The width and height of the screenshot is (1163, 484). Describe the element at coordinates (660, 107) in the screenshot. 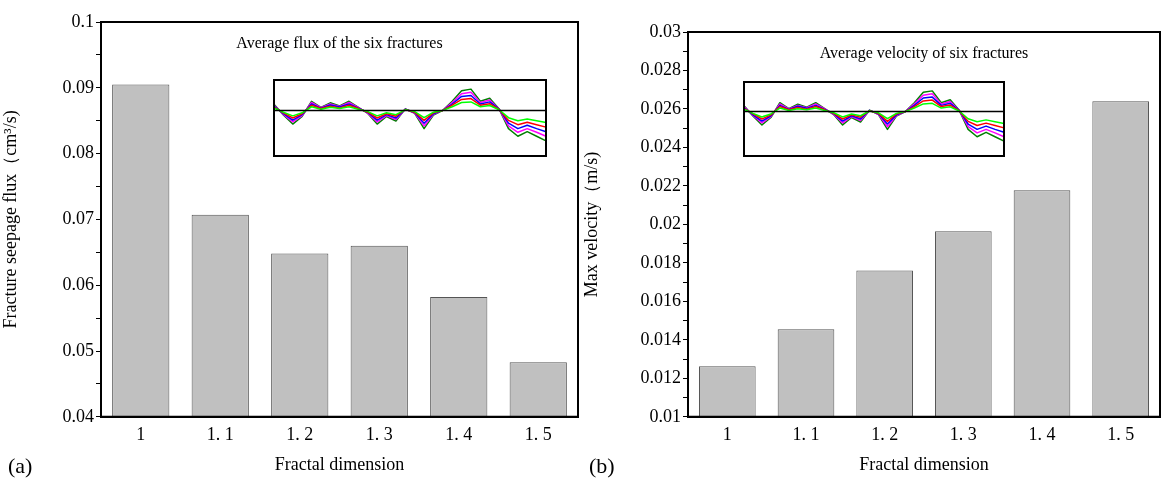

I see `y-tick-label: 0.026` at that location.